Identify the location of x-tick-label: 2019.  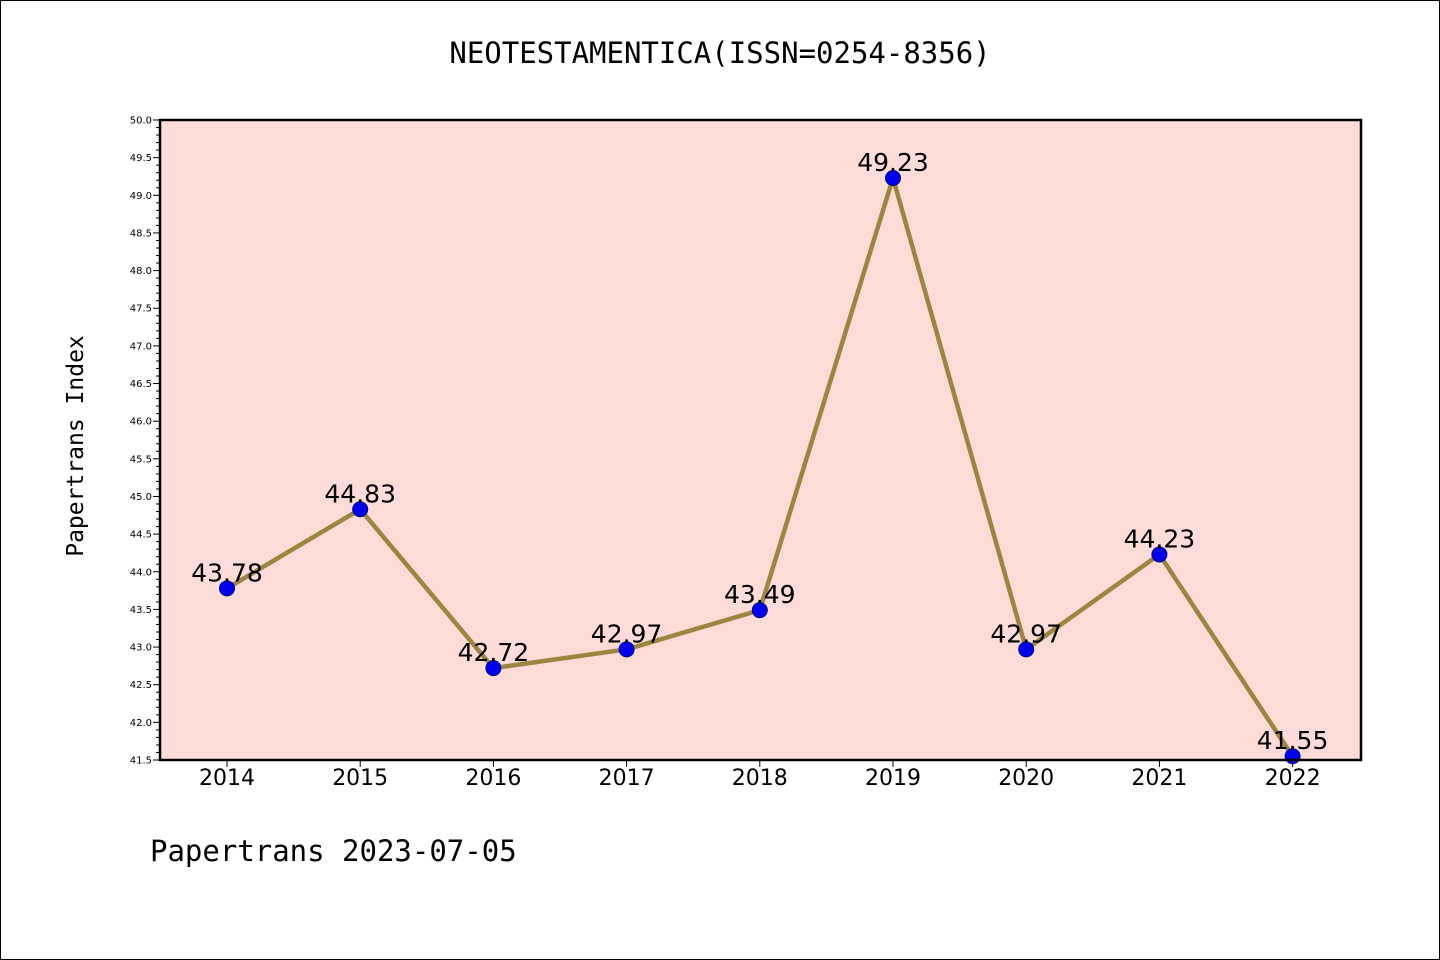
(893, 778).